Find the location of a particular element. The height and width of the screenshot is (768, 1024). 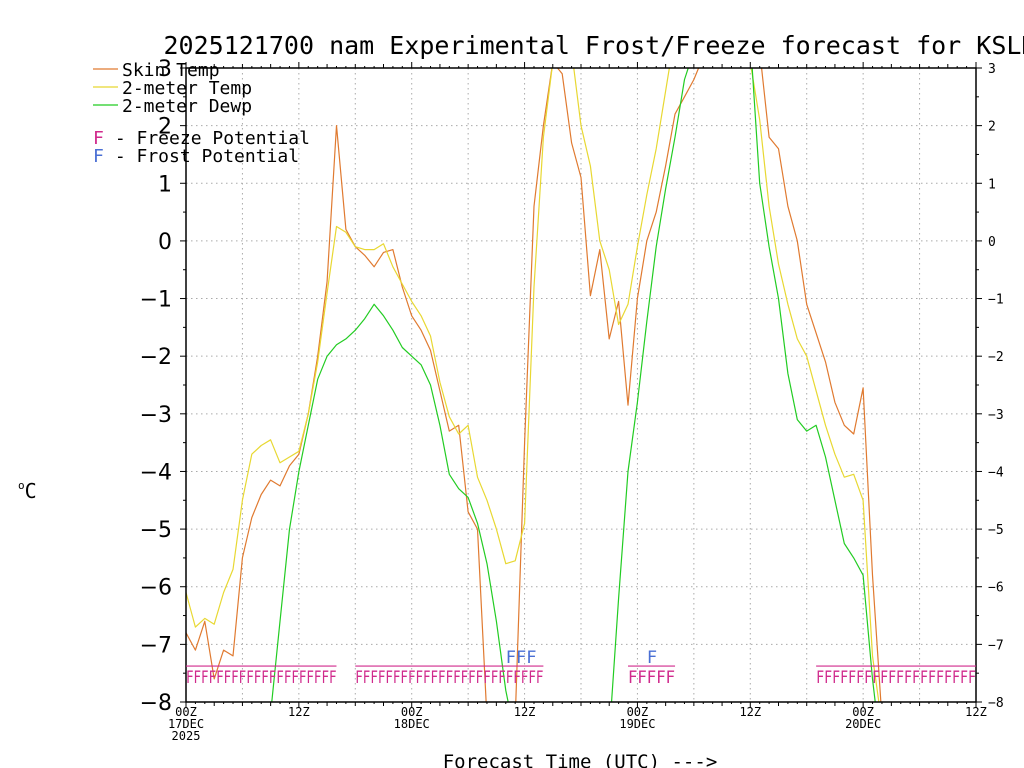

x-tick-label: 17DEC is located at coordinates (186, 724).